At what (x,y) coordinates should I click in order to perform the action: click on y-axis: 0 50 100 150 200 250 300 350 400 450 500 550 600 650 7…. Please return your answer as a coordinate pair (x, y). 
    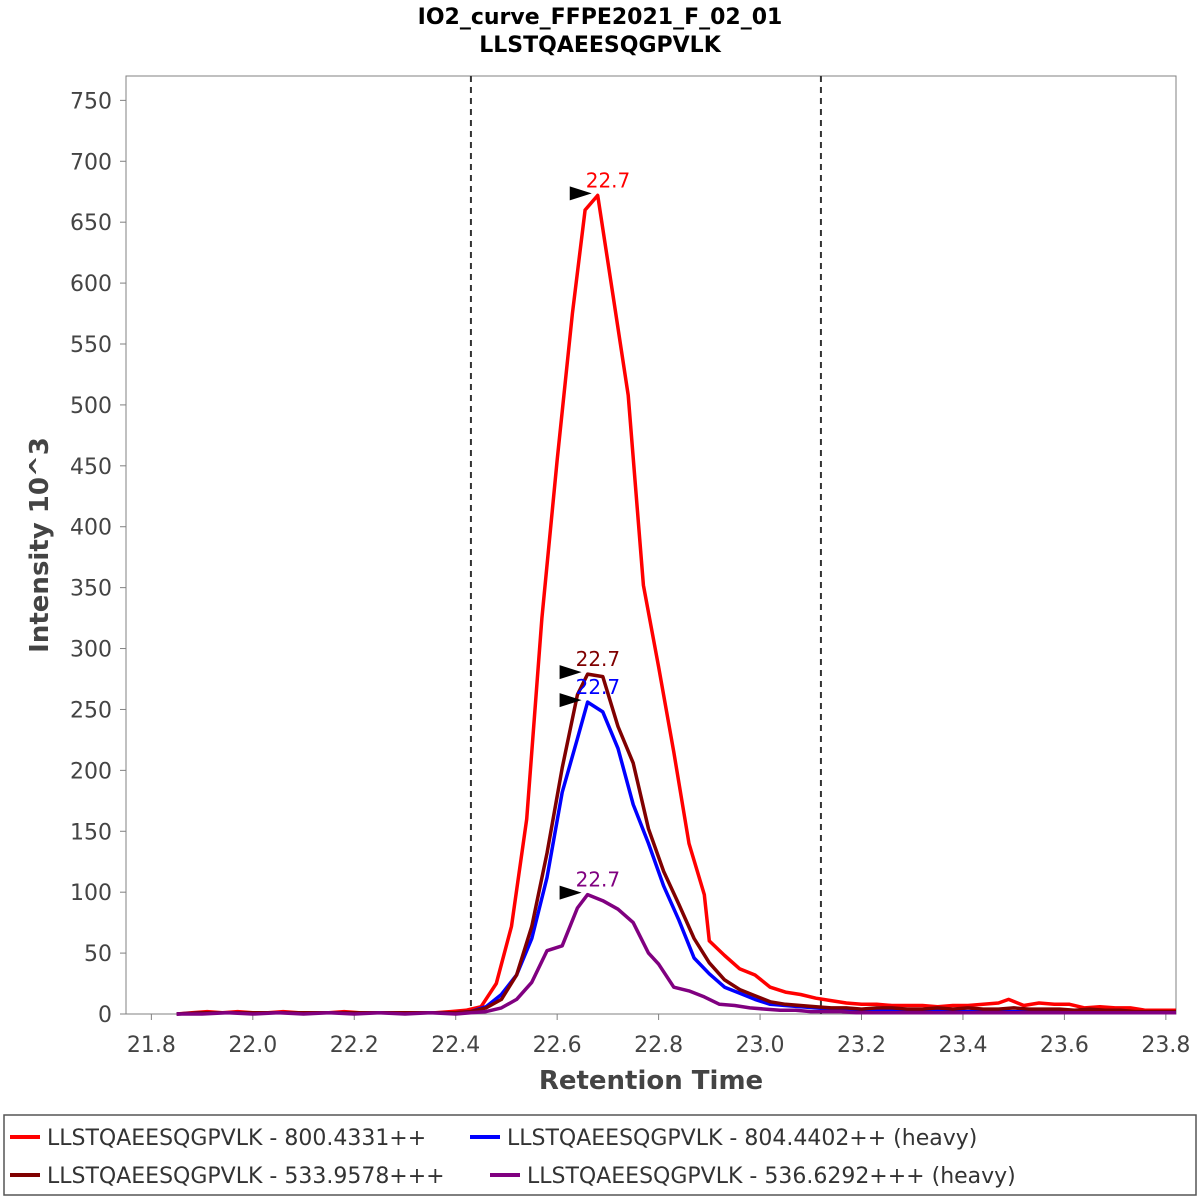
    Looking at the image, I should click on (98, 558).